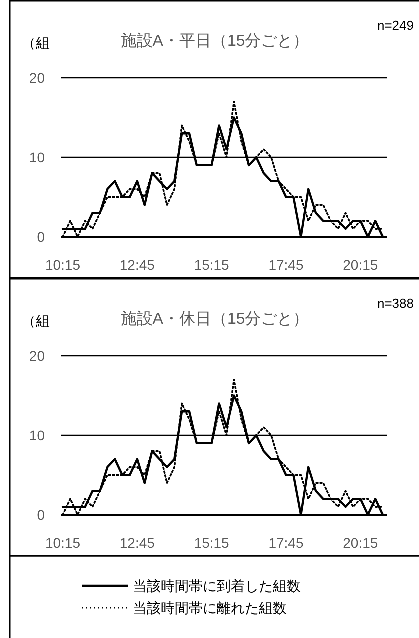 Image resolution: width=419 pixels, height=638 pixels. Describe the element at coordinates (215, 41) in the screenshot. I see `chart-title: 施設A・平日（15分ごと）` at that location.